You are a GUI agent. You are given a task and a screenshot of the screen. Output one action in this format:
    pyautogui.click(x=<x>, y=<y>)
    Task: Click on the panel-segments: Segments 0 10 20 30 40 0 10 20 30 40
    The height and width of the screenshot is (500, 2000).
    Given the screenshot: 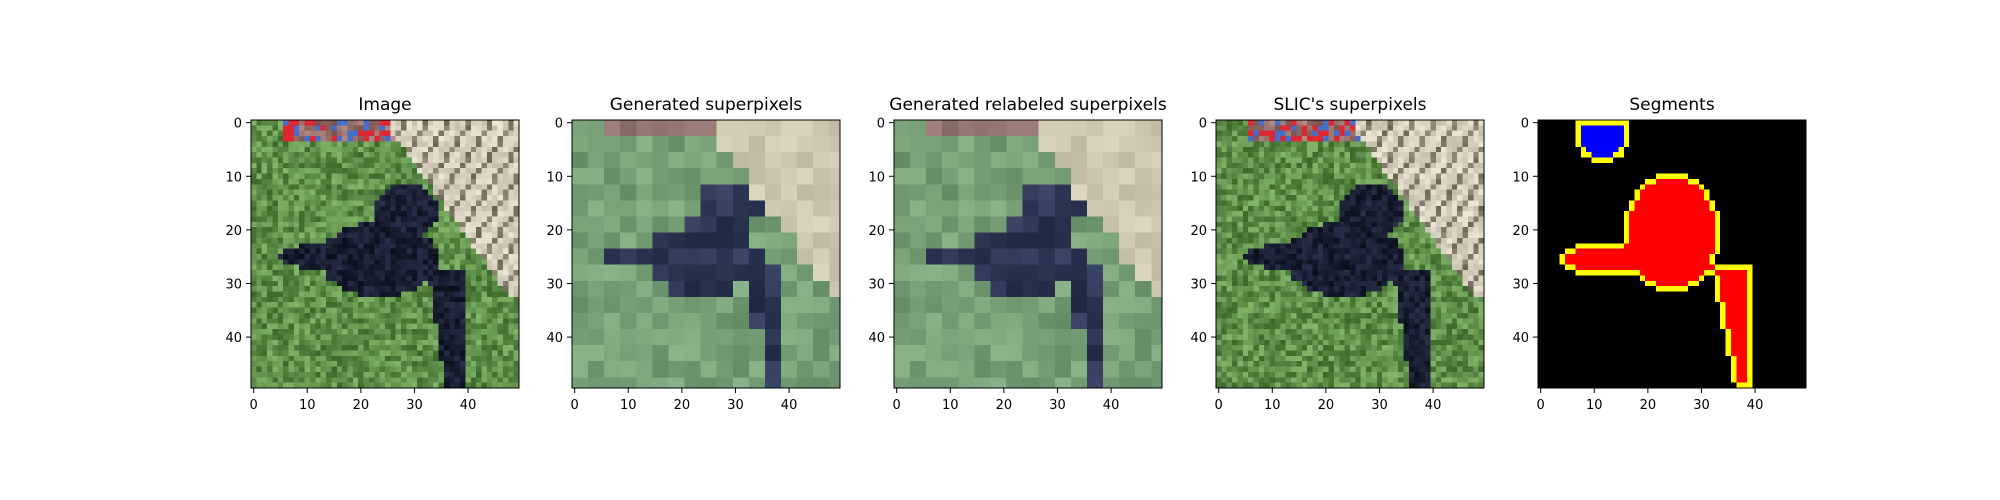 What is the action you would take?
    pyautogui.click(x=1659, y=254)
    